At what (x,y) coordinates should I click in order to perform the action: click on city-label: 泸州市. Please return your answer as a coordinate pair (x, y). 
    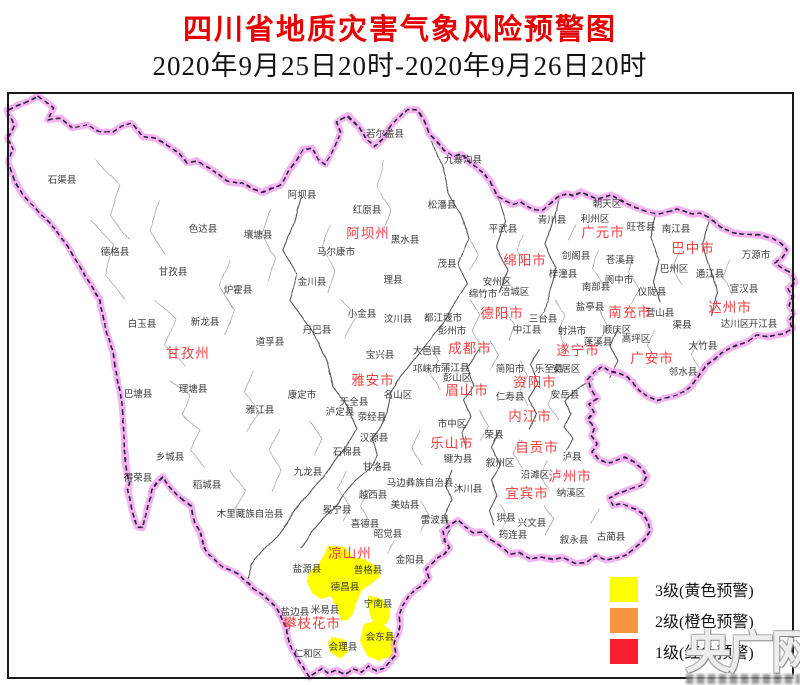
    Looking at the image, I should click on (570, 476).